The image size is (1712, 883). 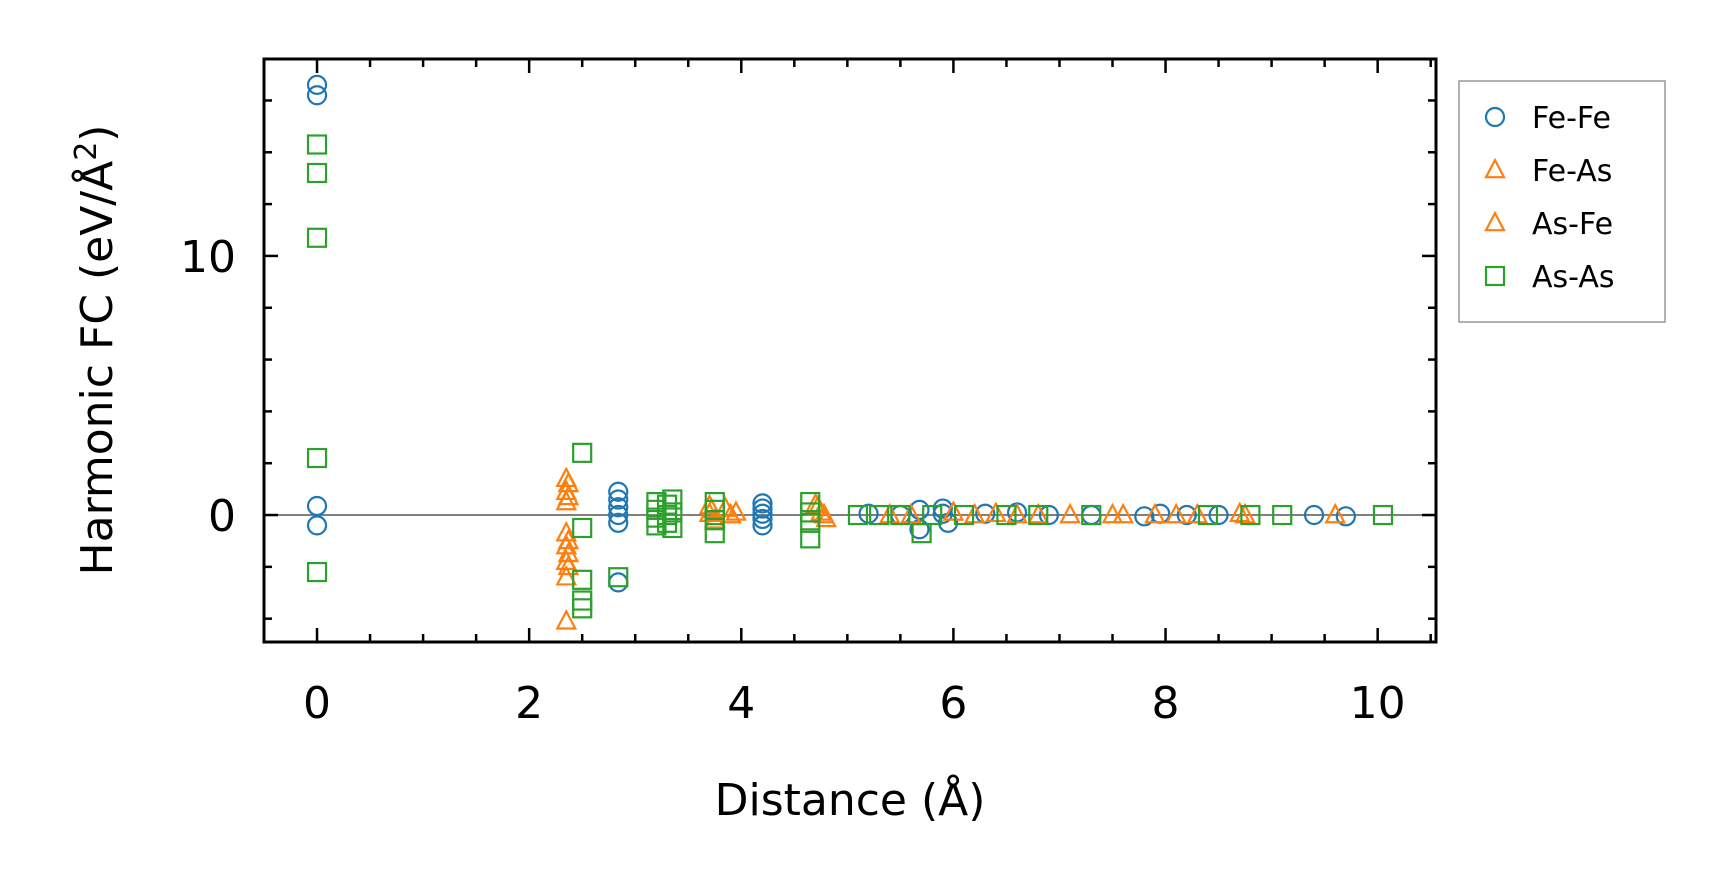 What do you see at coordinates (1495, 117) in the screenshot?
I see `legend-marker-fe-fe` at bounding box center [1495, 117].